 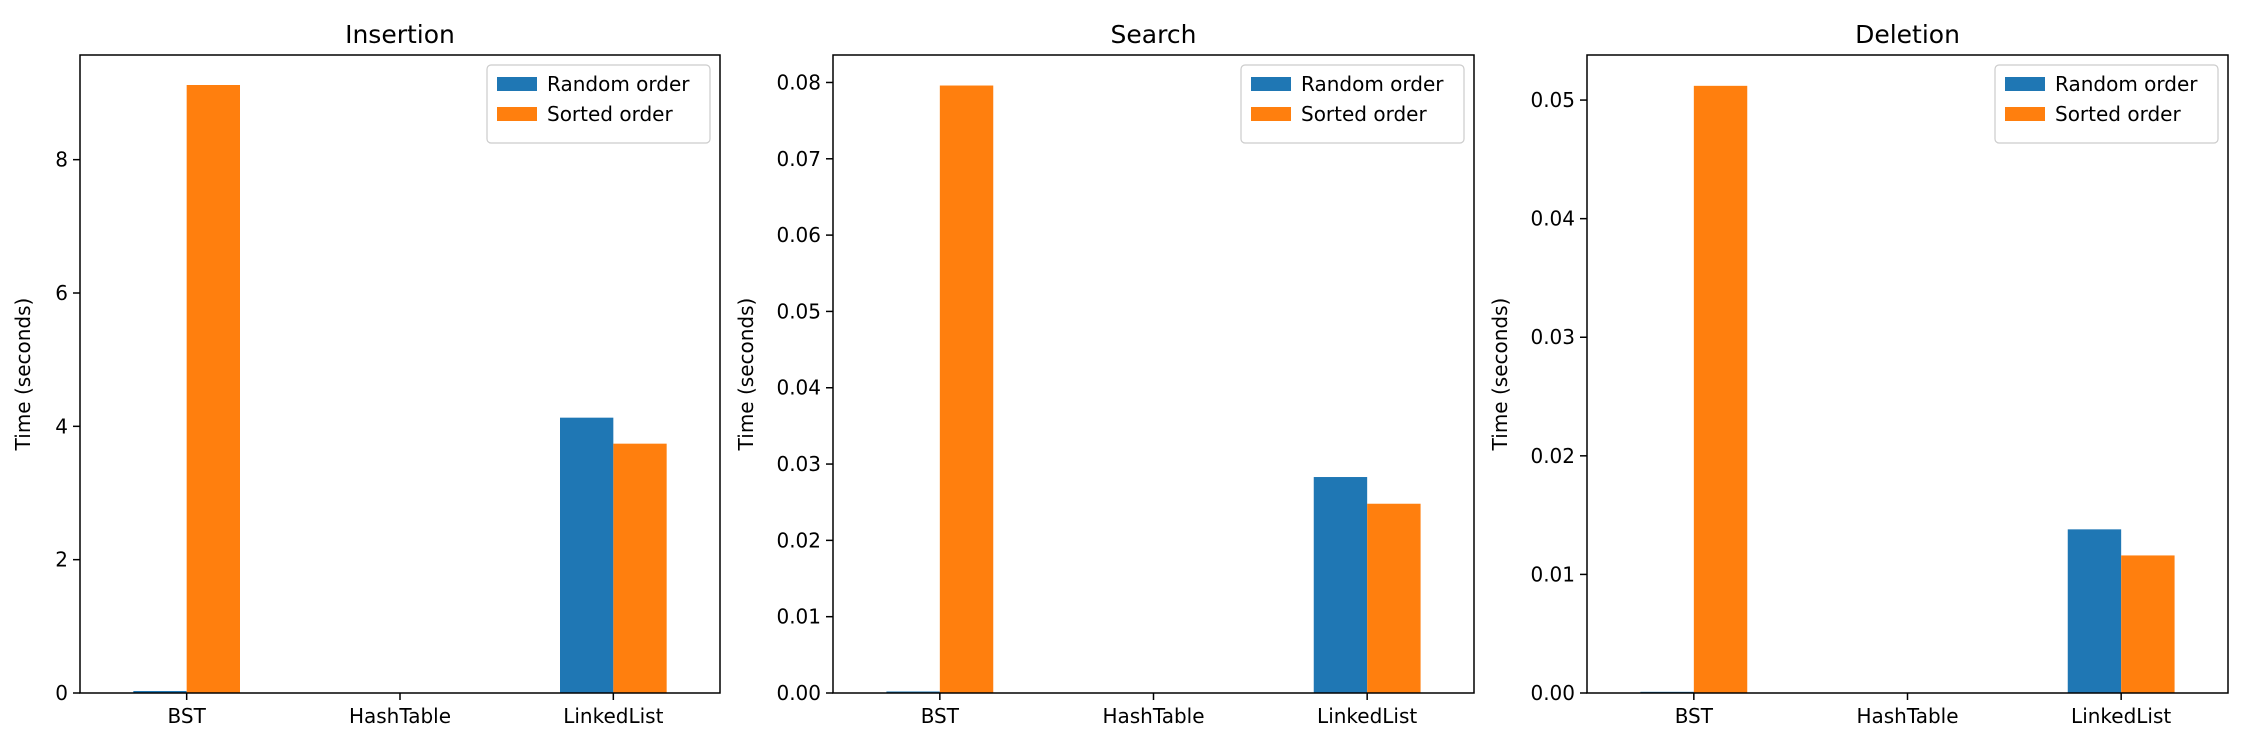 What do you see at coordinates (61, 560) in the screenshot?
I see `y-tick-label: 2` at bounding box center [61, 560].